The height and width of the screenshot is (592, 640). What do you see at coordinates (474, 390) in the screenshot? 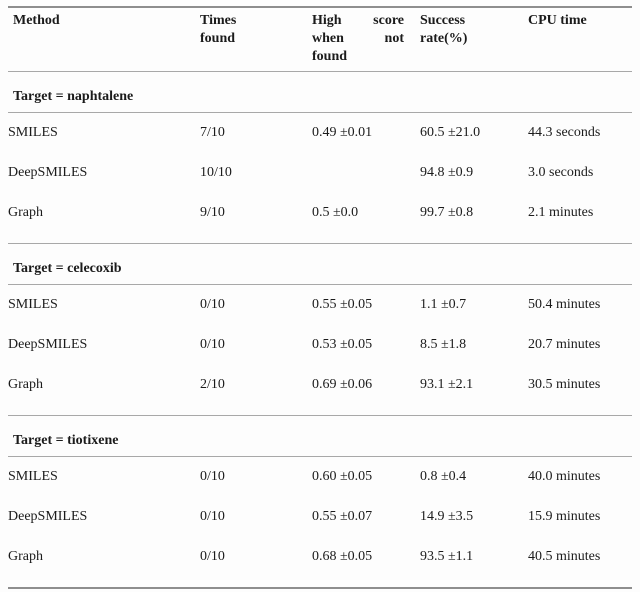
I see `success-rate-cell: 93.1 ±2.1` at bounding box center [474, 390].